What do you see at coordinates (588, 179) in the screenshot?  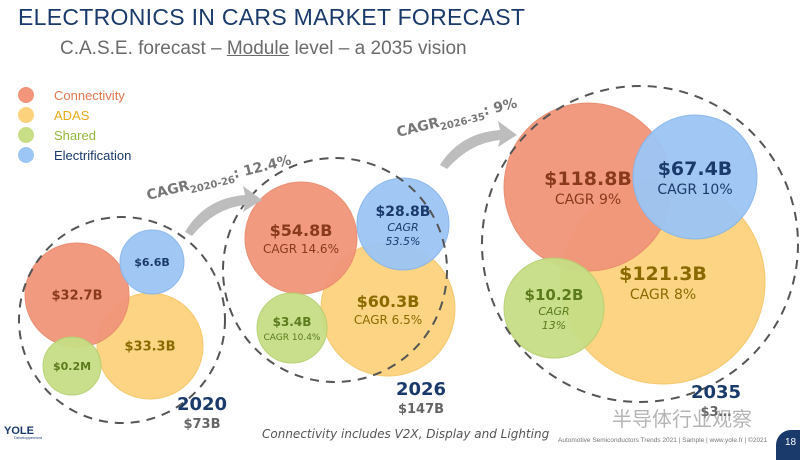 I see `bubble-value-label: $118.8B` at bounding box center [588, 179].